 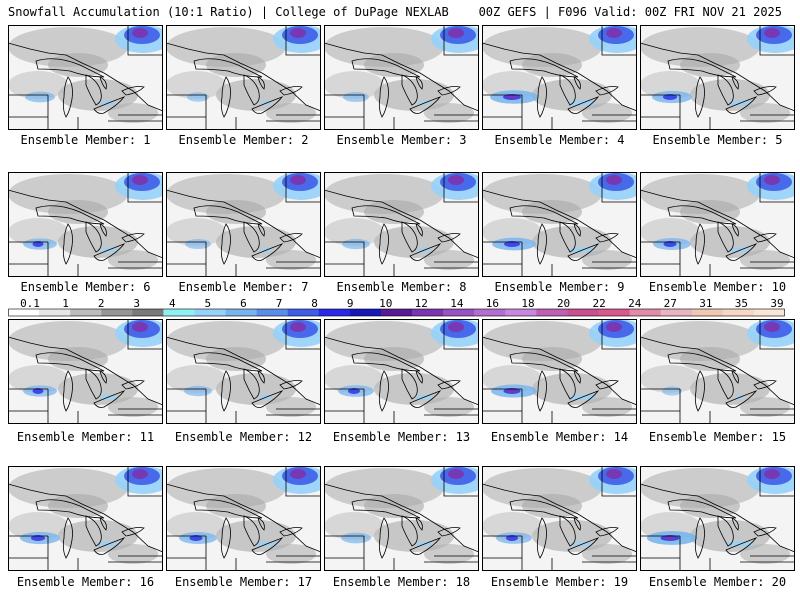 I want to click on colorbar-tick-label: 0.1, so click(x=30, y=303).